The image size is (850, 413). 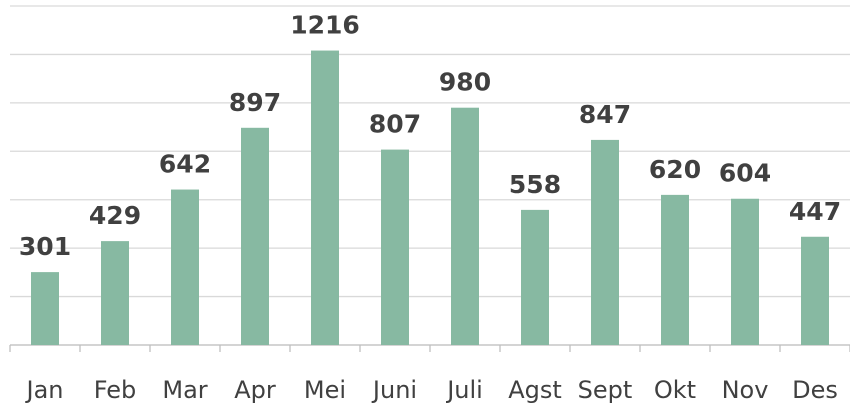 What do you see at coordinates (745, 390) in the screenshot?
I see `x-tick-label: Nov` at bounding box center [745, 390].